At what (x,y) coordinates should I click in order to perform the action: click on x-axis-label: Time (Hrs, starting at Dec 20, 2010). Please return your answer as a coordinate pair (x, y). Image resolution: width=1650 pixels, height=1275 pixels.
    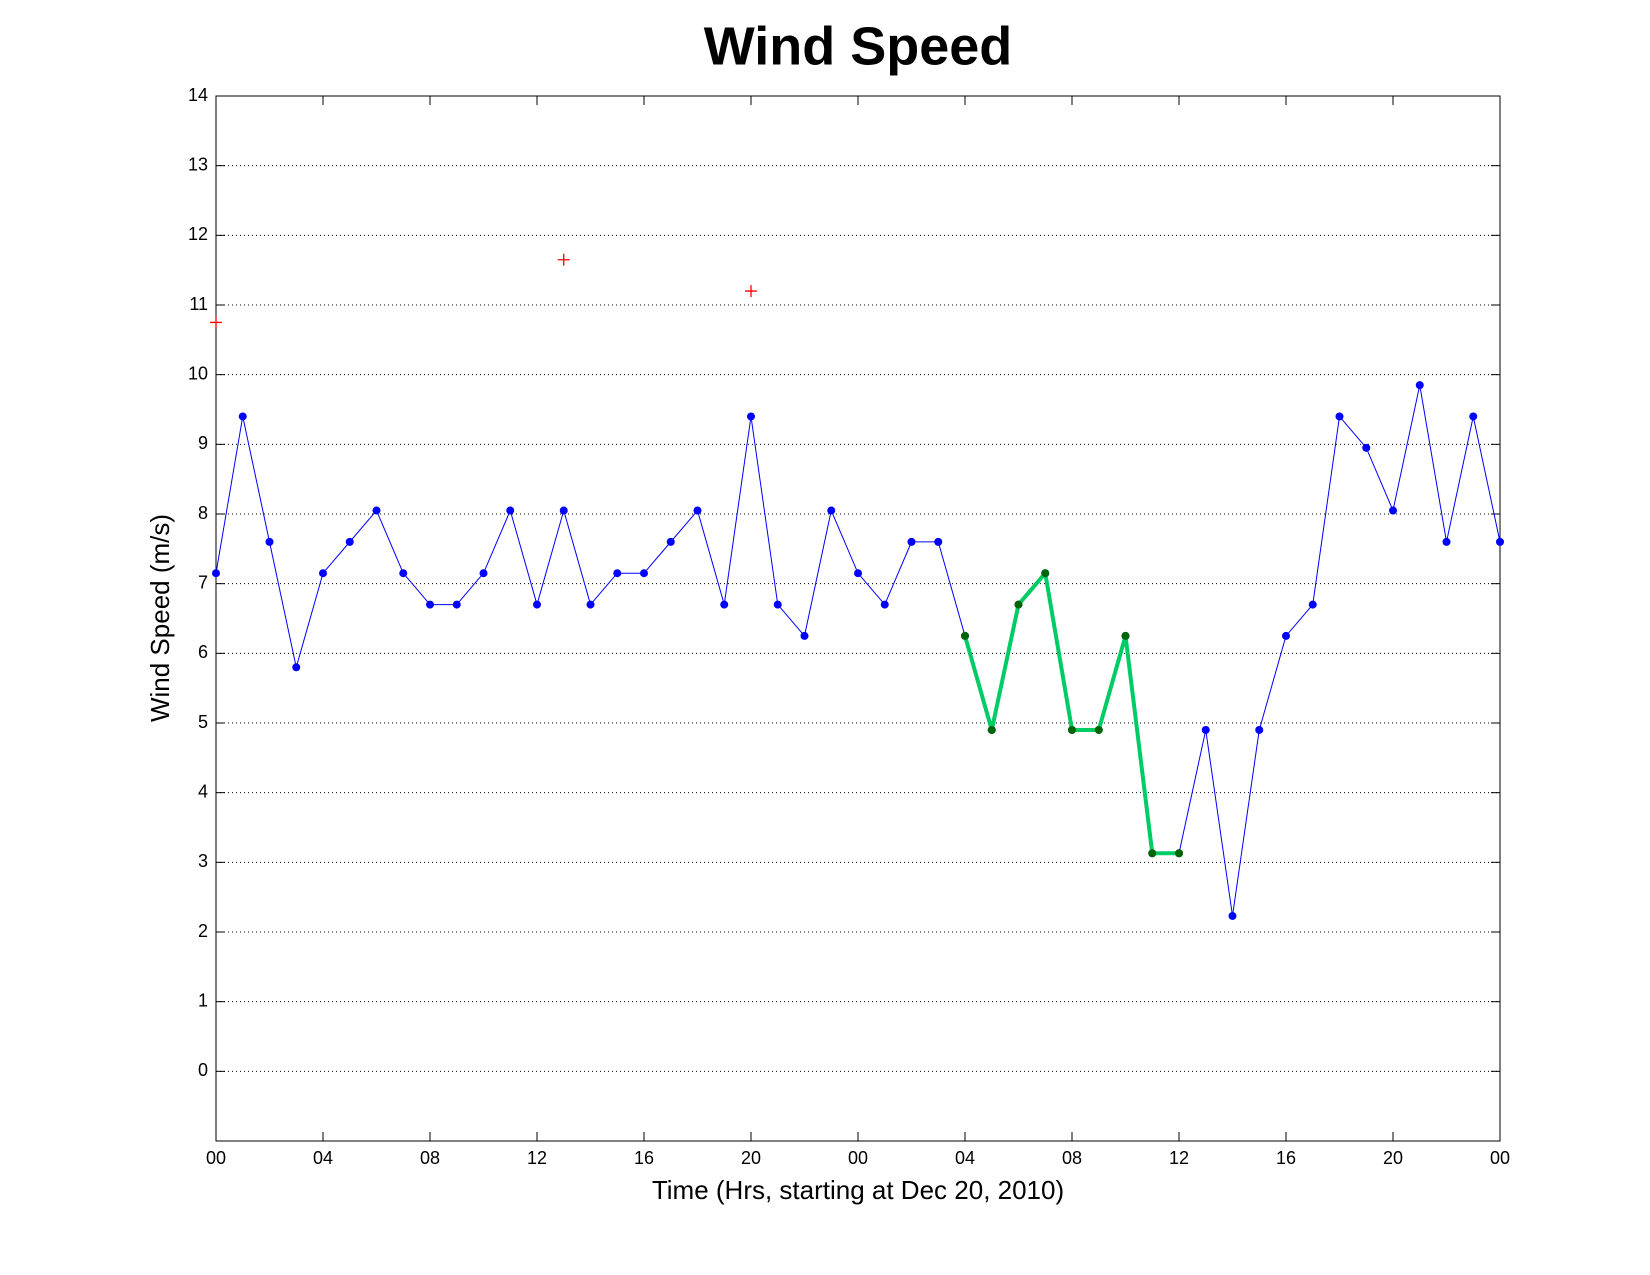
    Looking at the image, I should click on (858, 1190).